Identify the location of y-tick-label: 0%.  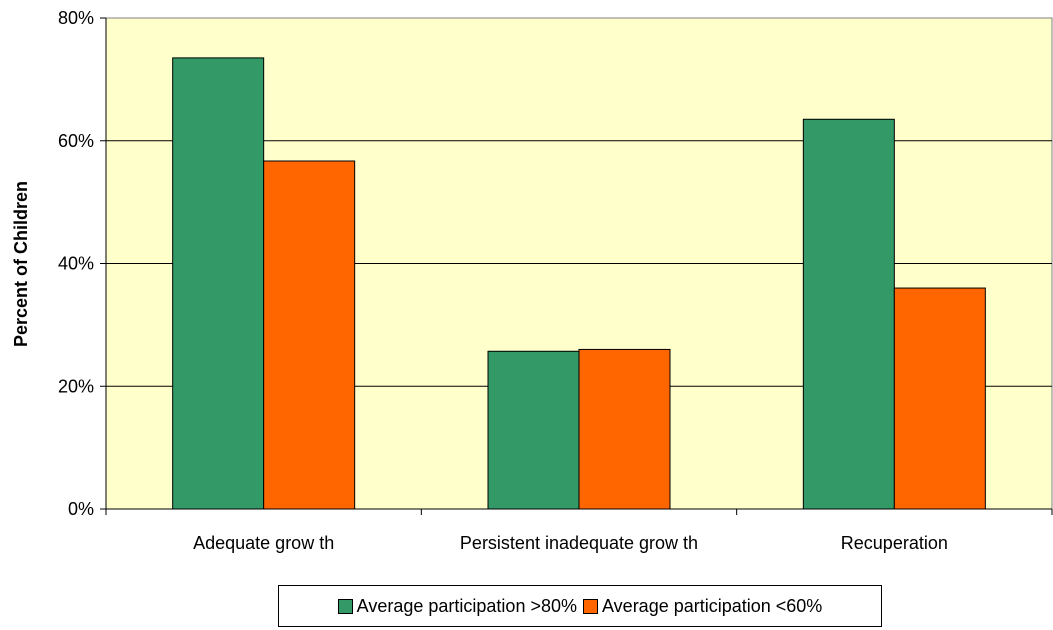
(81, 509).